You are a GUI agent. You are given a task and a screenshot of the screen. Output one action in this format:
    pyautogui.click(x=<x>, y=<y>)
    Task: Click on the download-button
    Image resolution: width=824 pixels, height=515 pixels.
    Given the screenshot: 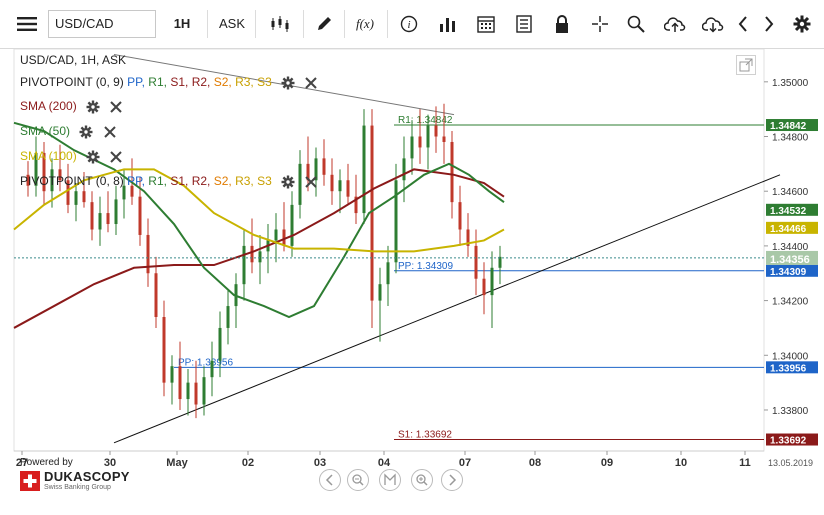 What is the action you would take?
    pyautogui.click(x=713, y=23)
    